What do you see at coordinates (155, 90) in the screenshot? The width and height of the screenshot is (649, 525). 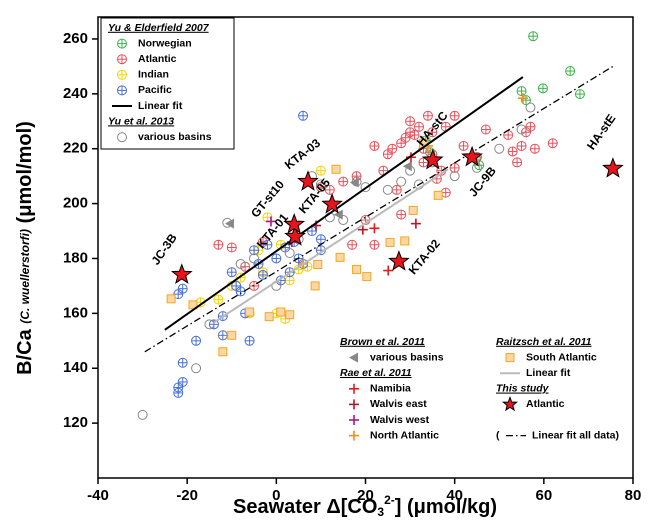 I see `legend-label: Pacific` at bounding box center [155, 90].